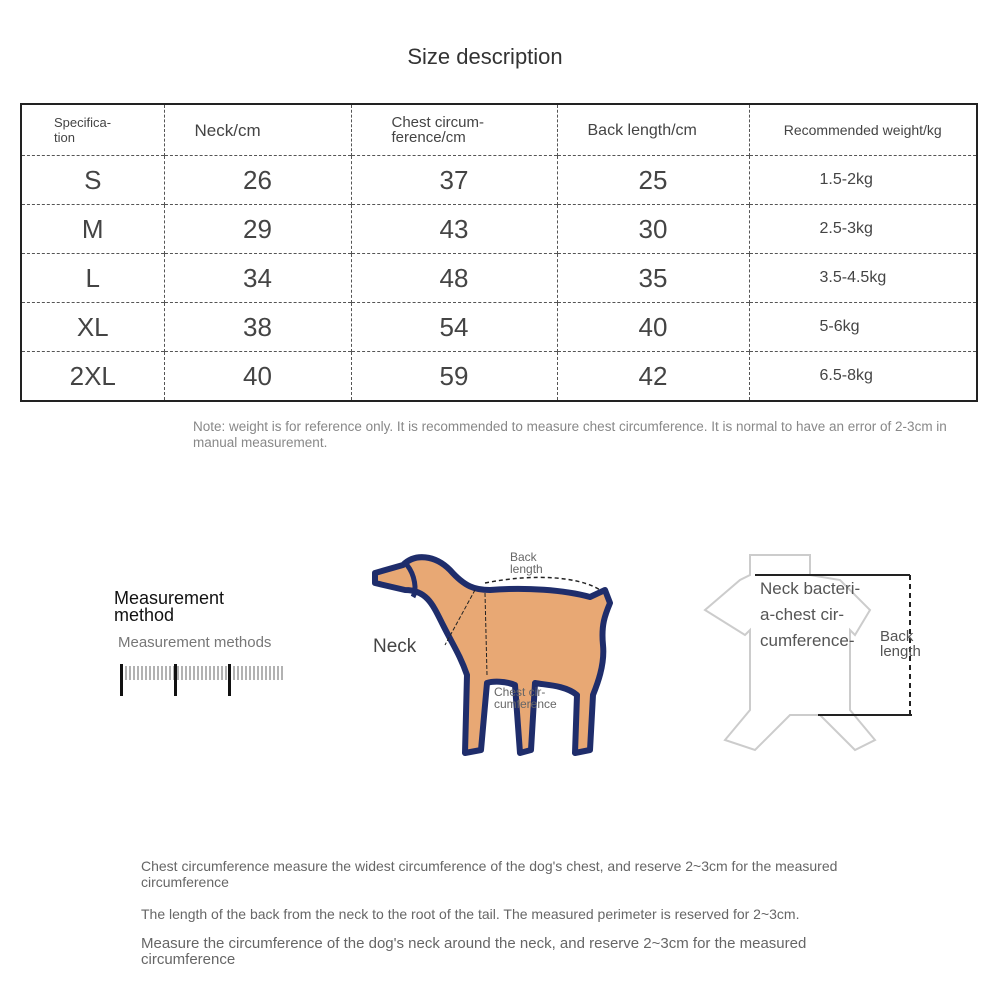  What do you see at coordinates (257, 130) in the screenshot?
I see `header-neck: Neck/cm` at bounding box center [257, 130].